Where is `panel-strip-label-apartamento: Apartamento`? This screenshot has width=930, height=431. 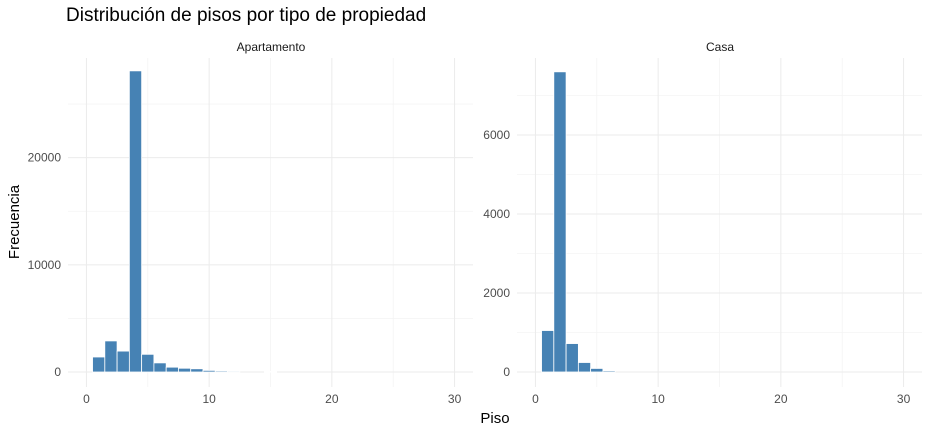 panel-strip-label-apartamento: Apartamento is located at coordinates (271, 47).